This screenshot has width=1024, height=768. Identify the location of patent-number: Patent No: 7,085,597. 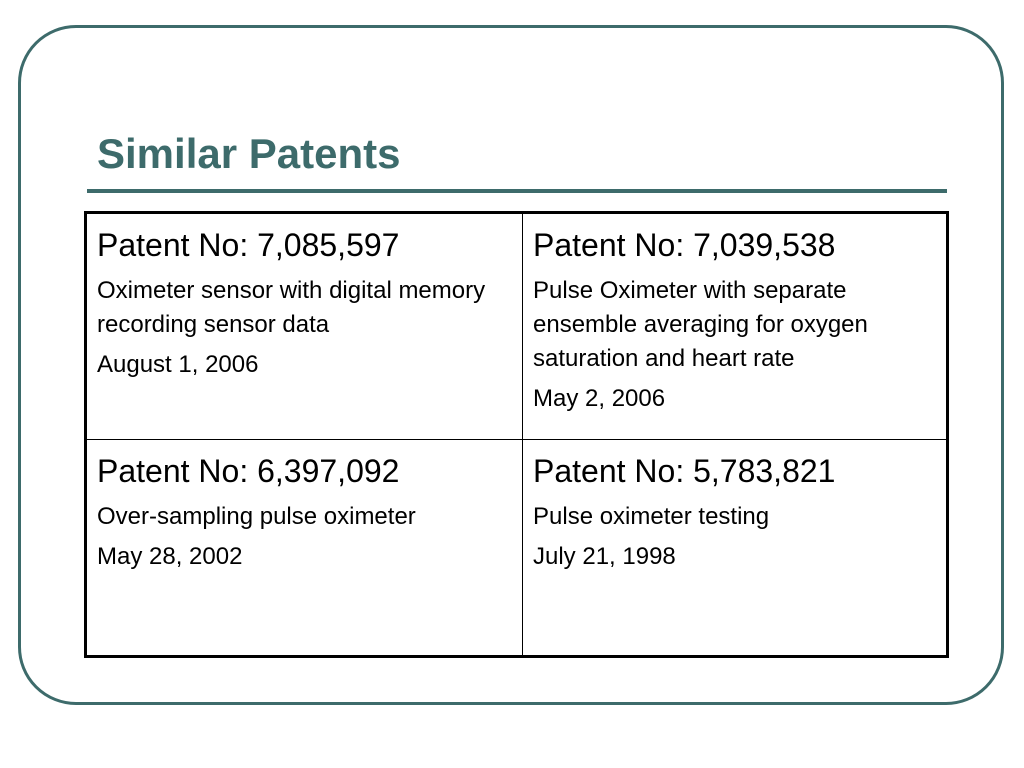
(248, 245).